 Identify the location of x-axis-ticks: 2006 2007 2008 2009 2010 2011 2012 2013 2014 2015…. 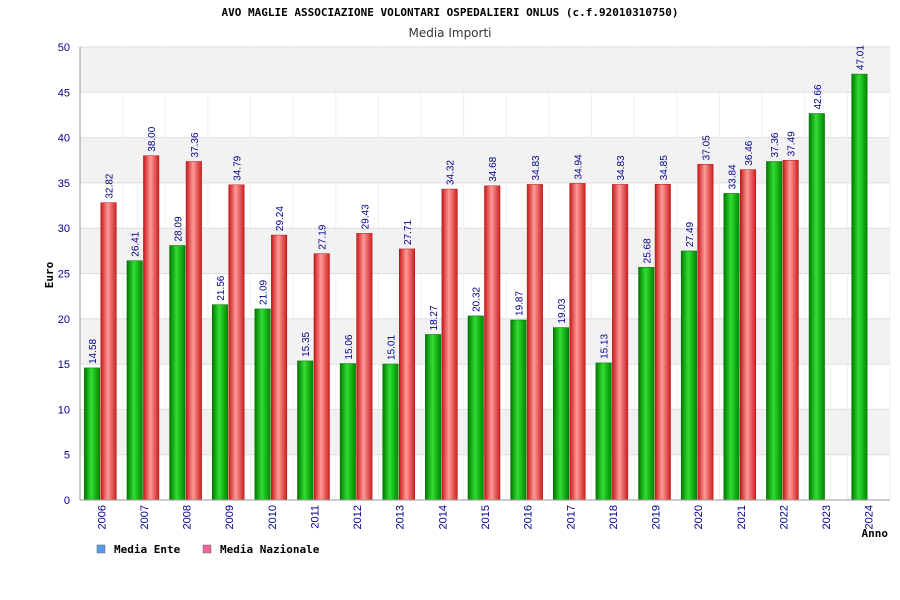
(485, 517).